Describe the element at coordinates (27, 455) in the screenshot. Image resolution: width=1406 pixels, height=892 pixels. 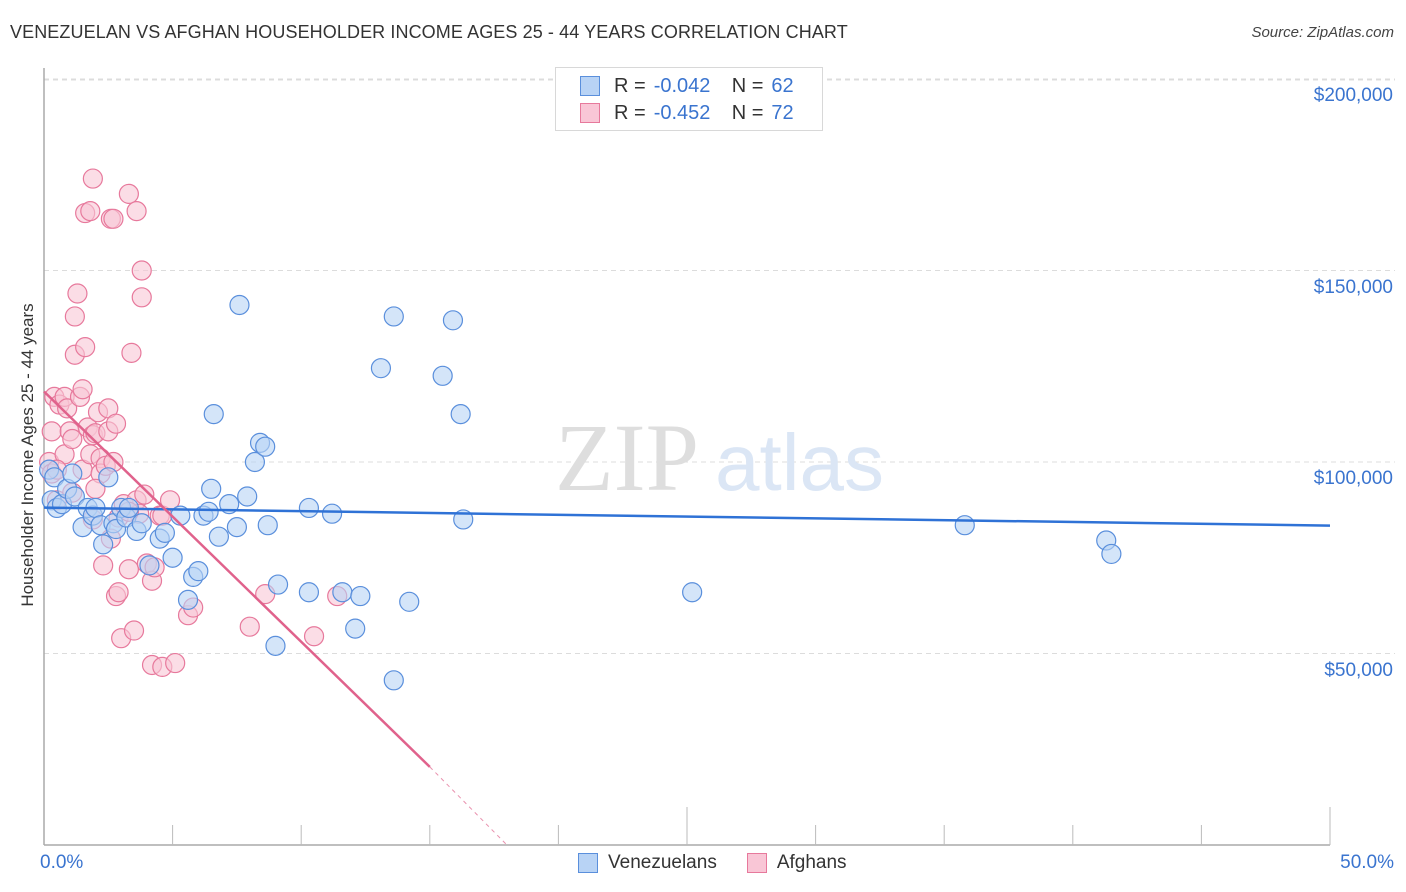
I see `y-axis-label: Householder Income Ages 25 - 44 years` at that location.